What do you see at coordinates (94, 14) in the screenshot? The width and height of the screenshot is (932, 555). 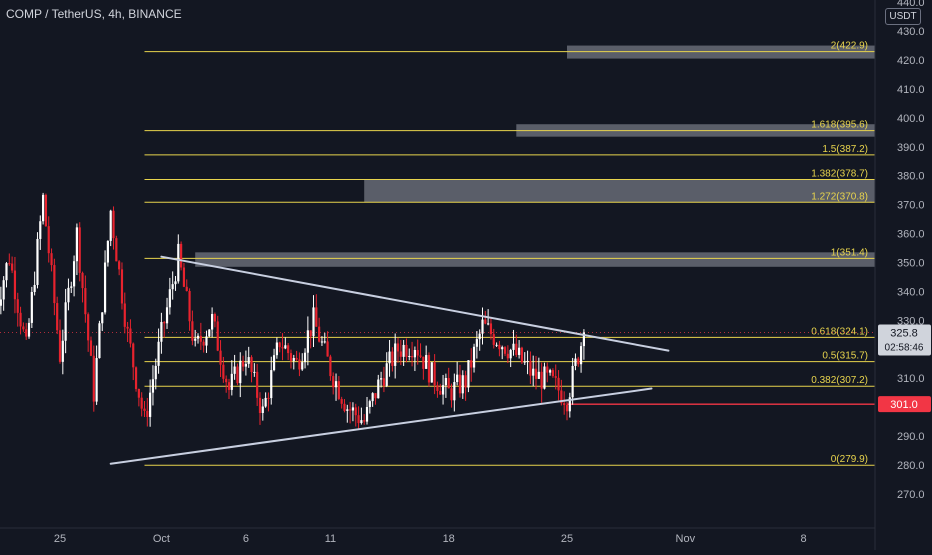 I see `chart-title: COMP / TetherUS, 4h, BINANCE` at bounding box center [94, 14].